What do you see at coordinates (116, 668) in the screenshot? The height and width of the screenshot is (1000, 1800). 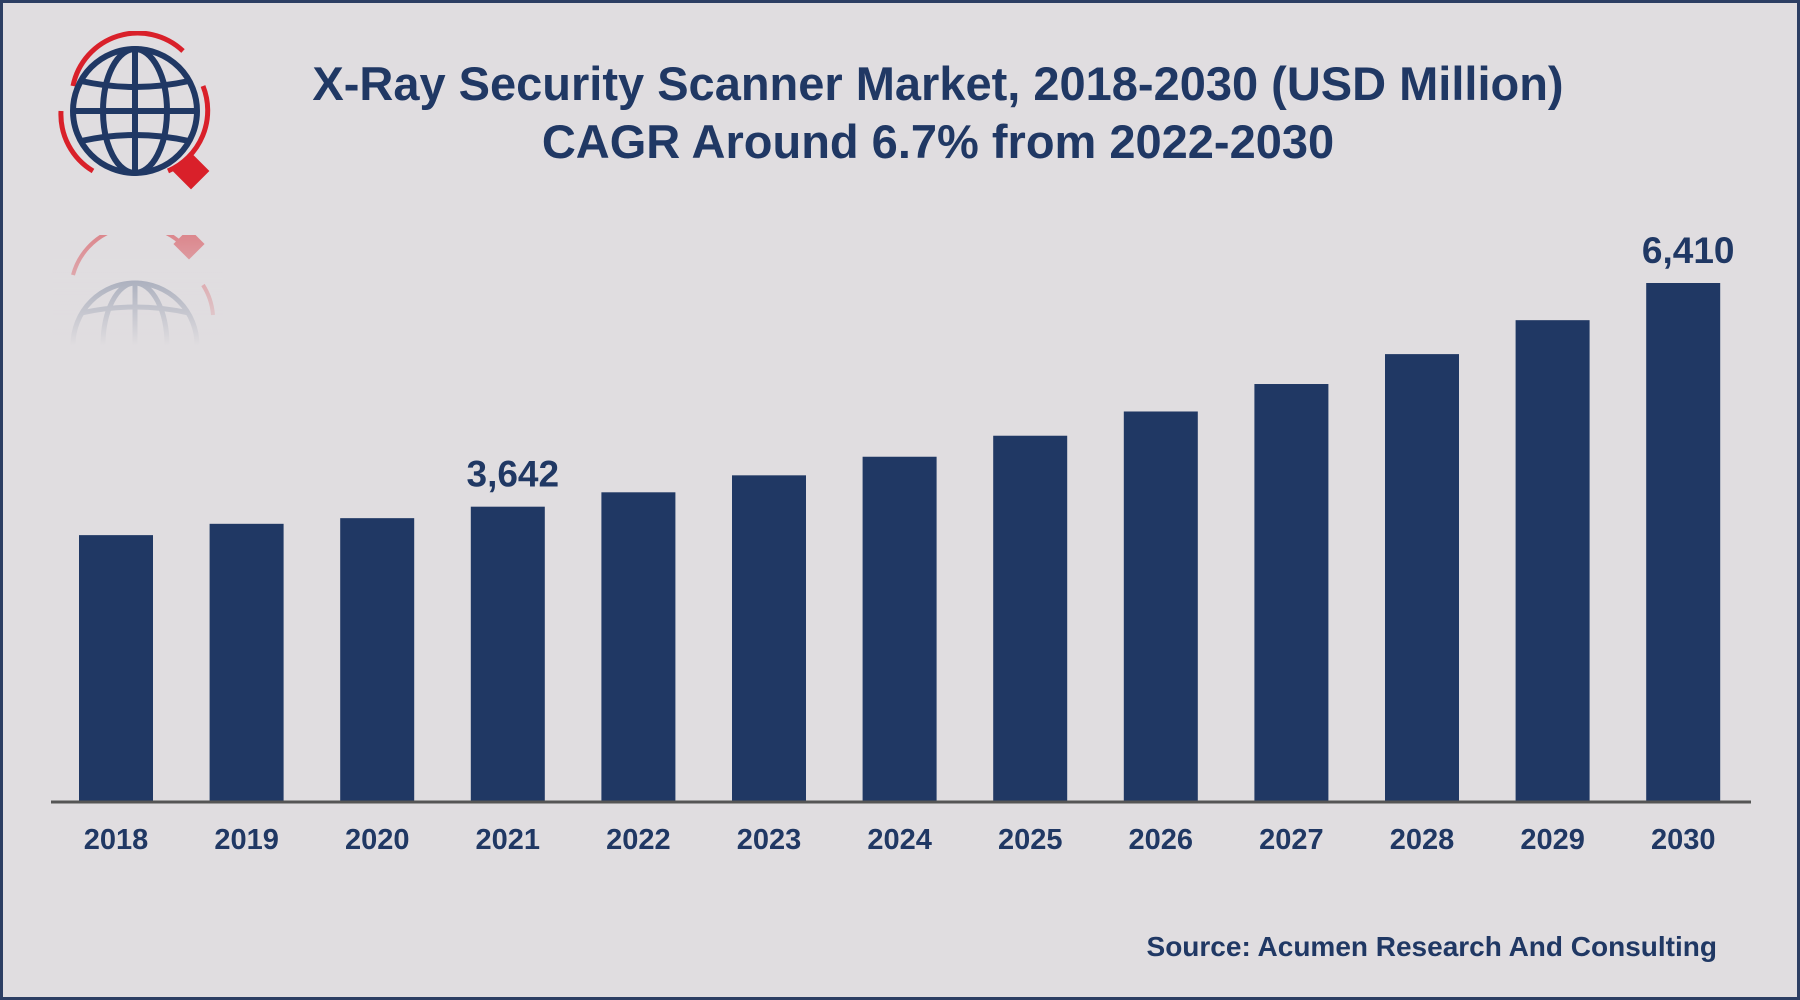 I see `bar-2018` at bounding box center [116, 668].